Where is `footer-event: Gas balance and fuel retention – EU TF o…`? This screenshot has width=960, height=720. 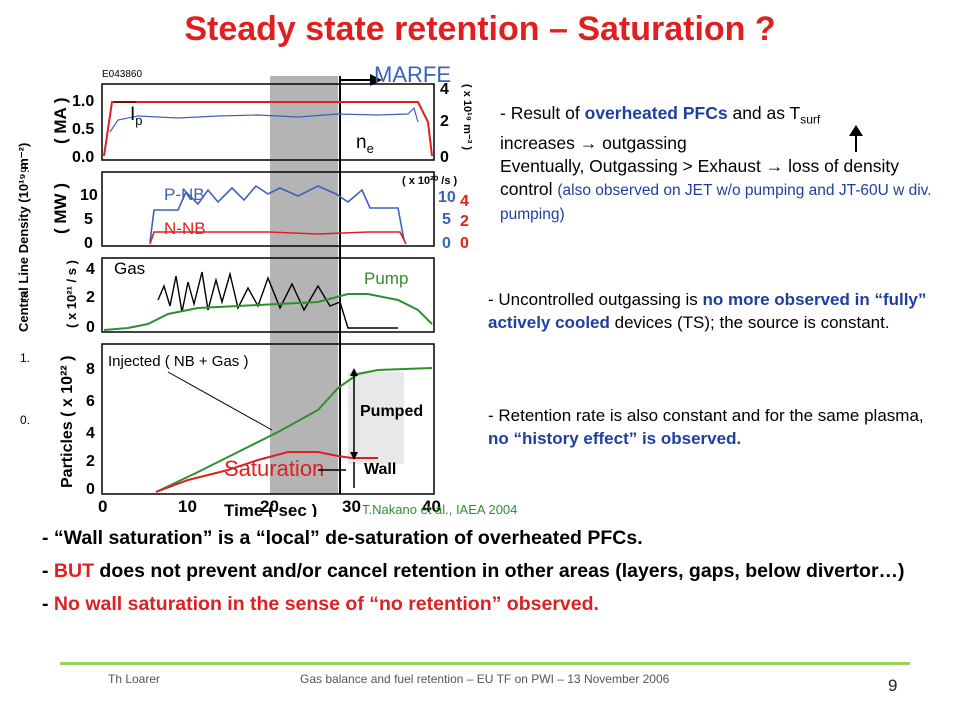
footer-event: Gas balance and fuel retention – EU TF o… is located at coordinates (485, 679).